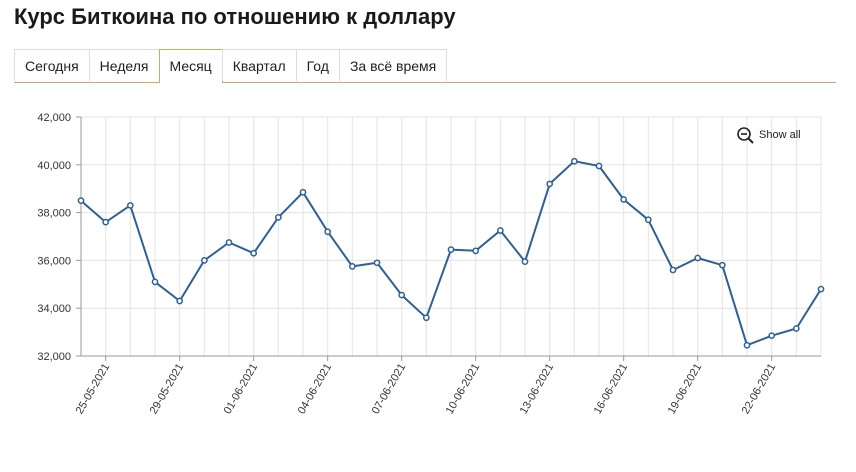  Describe the element at coordinates (52, 65) in the screenshot. I see `tab-today: Сегодня` at that location.